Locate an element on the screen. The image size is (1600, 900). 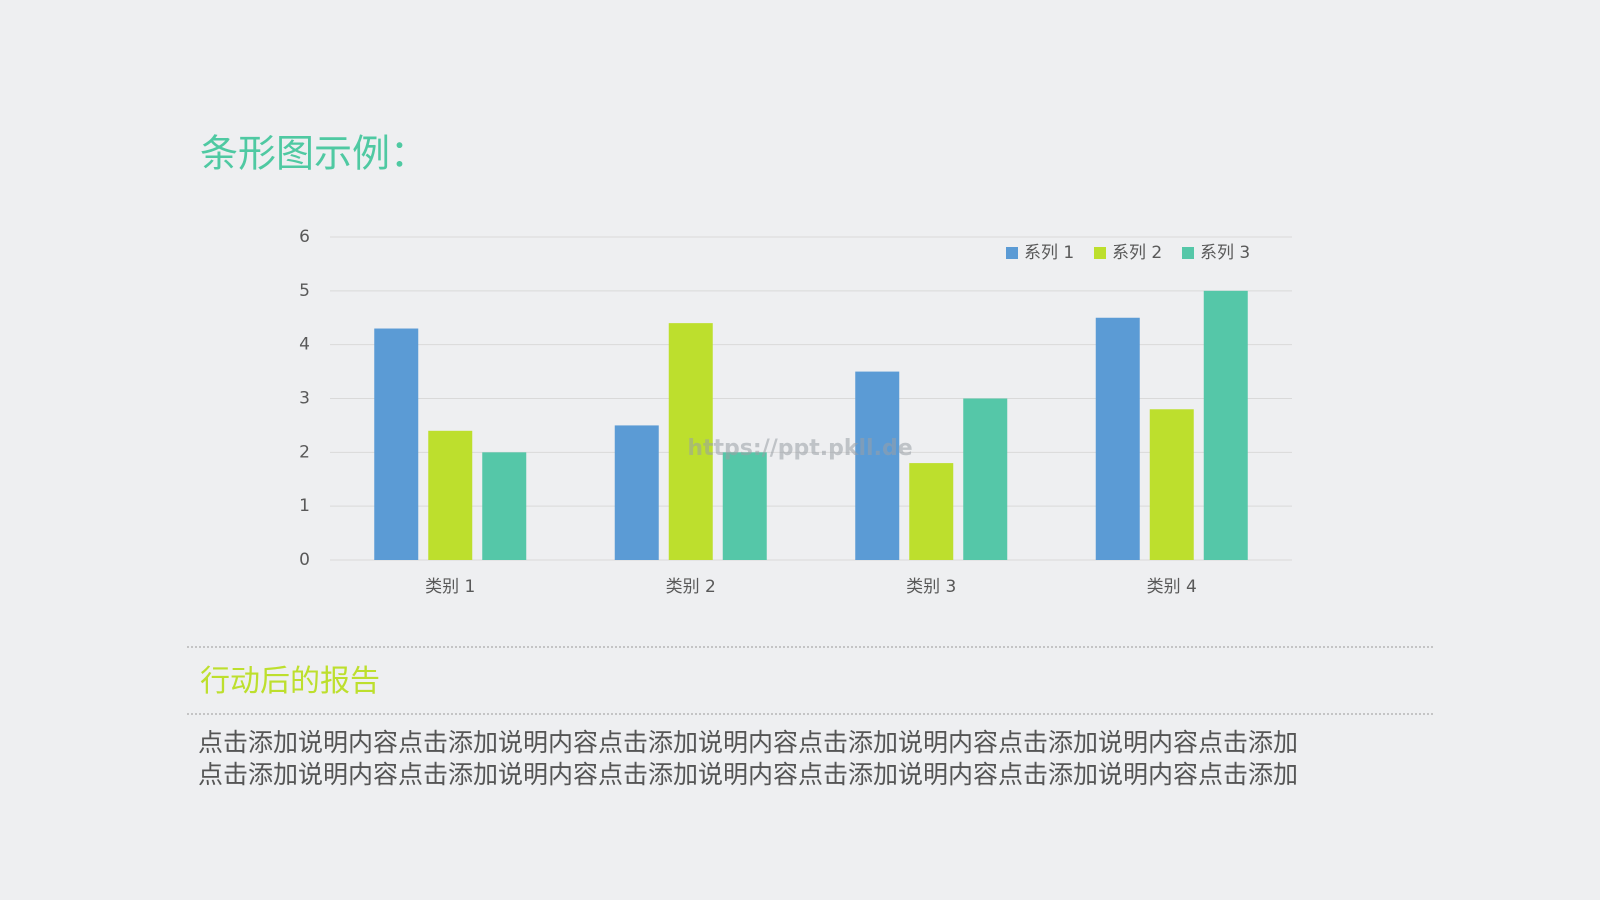
y-tick-label: 6 is located at coordinates (304, 237).